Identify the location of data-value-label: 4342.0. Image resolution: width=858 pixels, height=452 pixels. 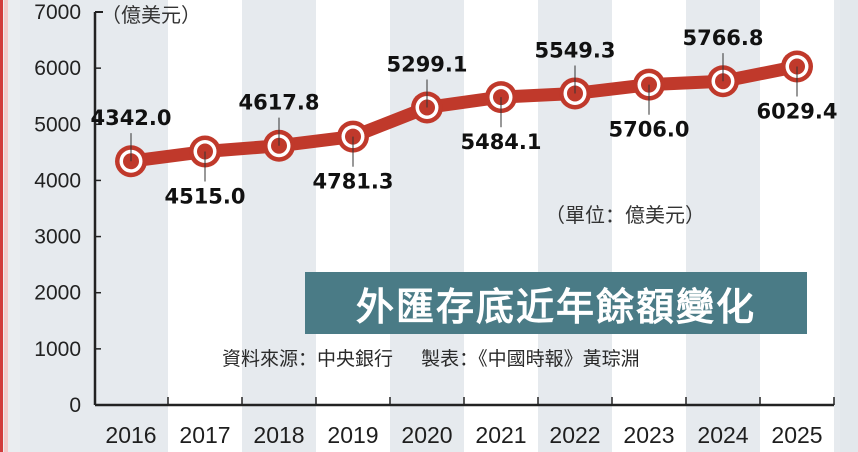
(130, 118).